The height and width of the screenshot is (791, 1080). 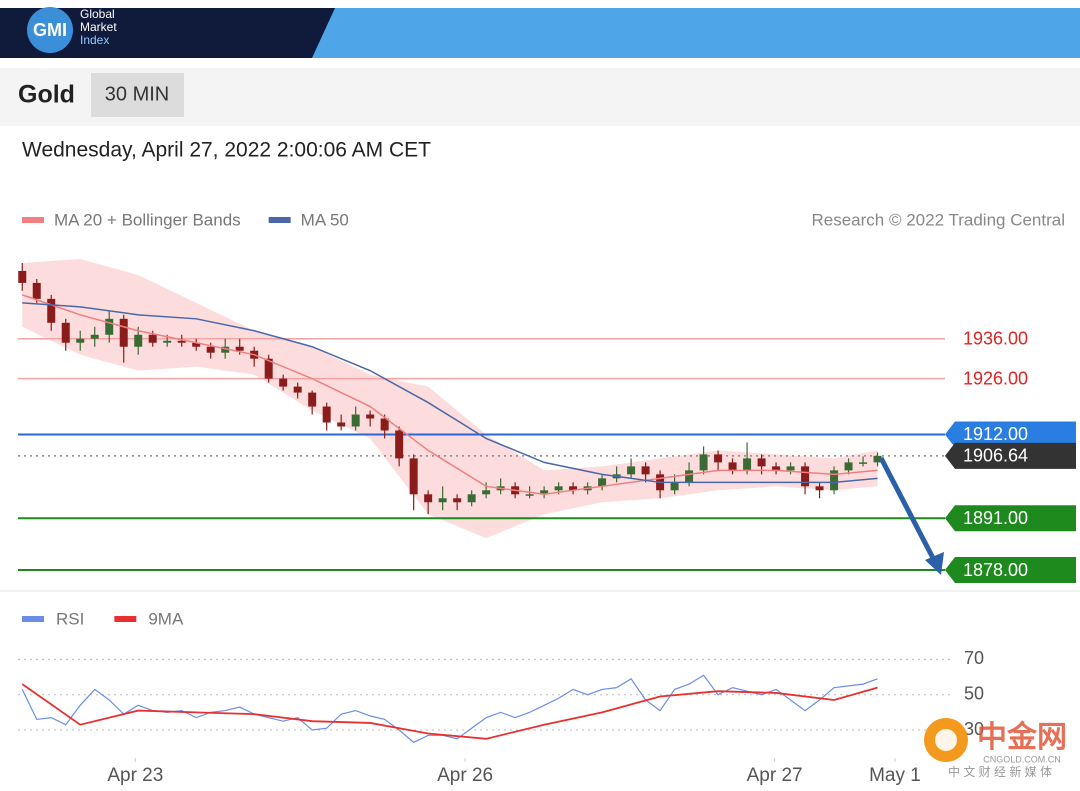 I want to click on level-label: 1891.00, so click(x=995, y=518).